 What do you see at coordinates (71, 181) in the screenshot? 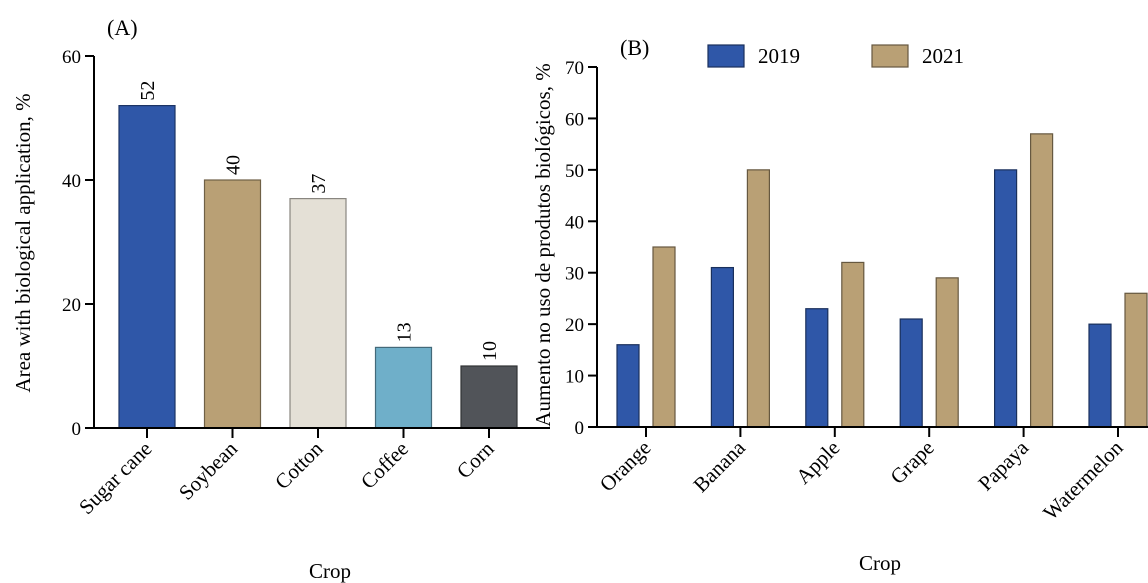
I see `panel-a-y-tick-label: 40` at bounding box center [71, 181].